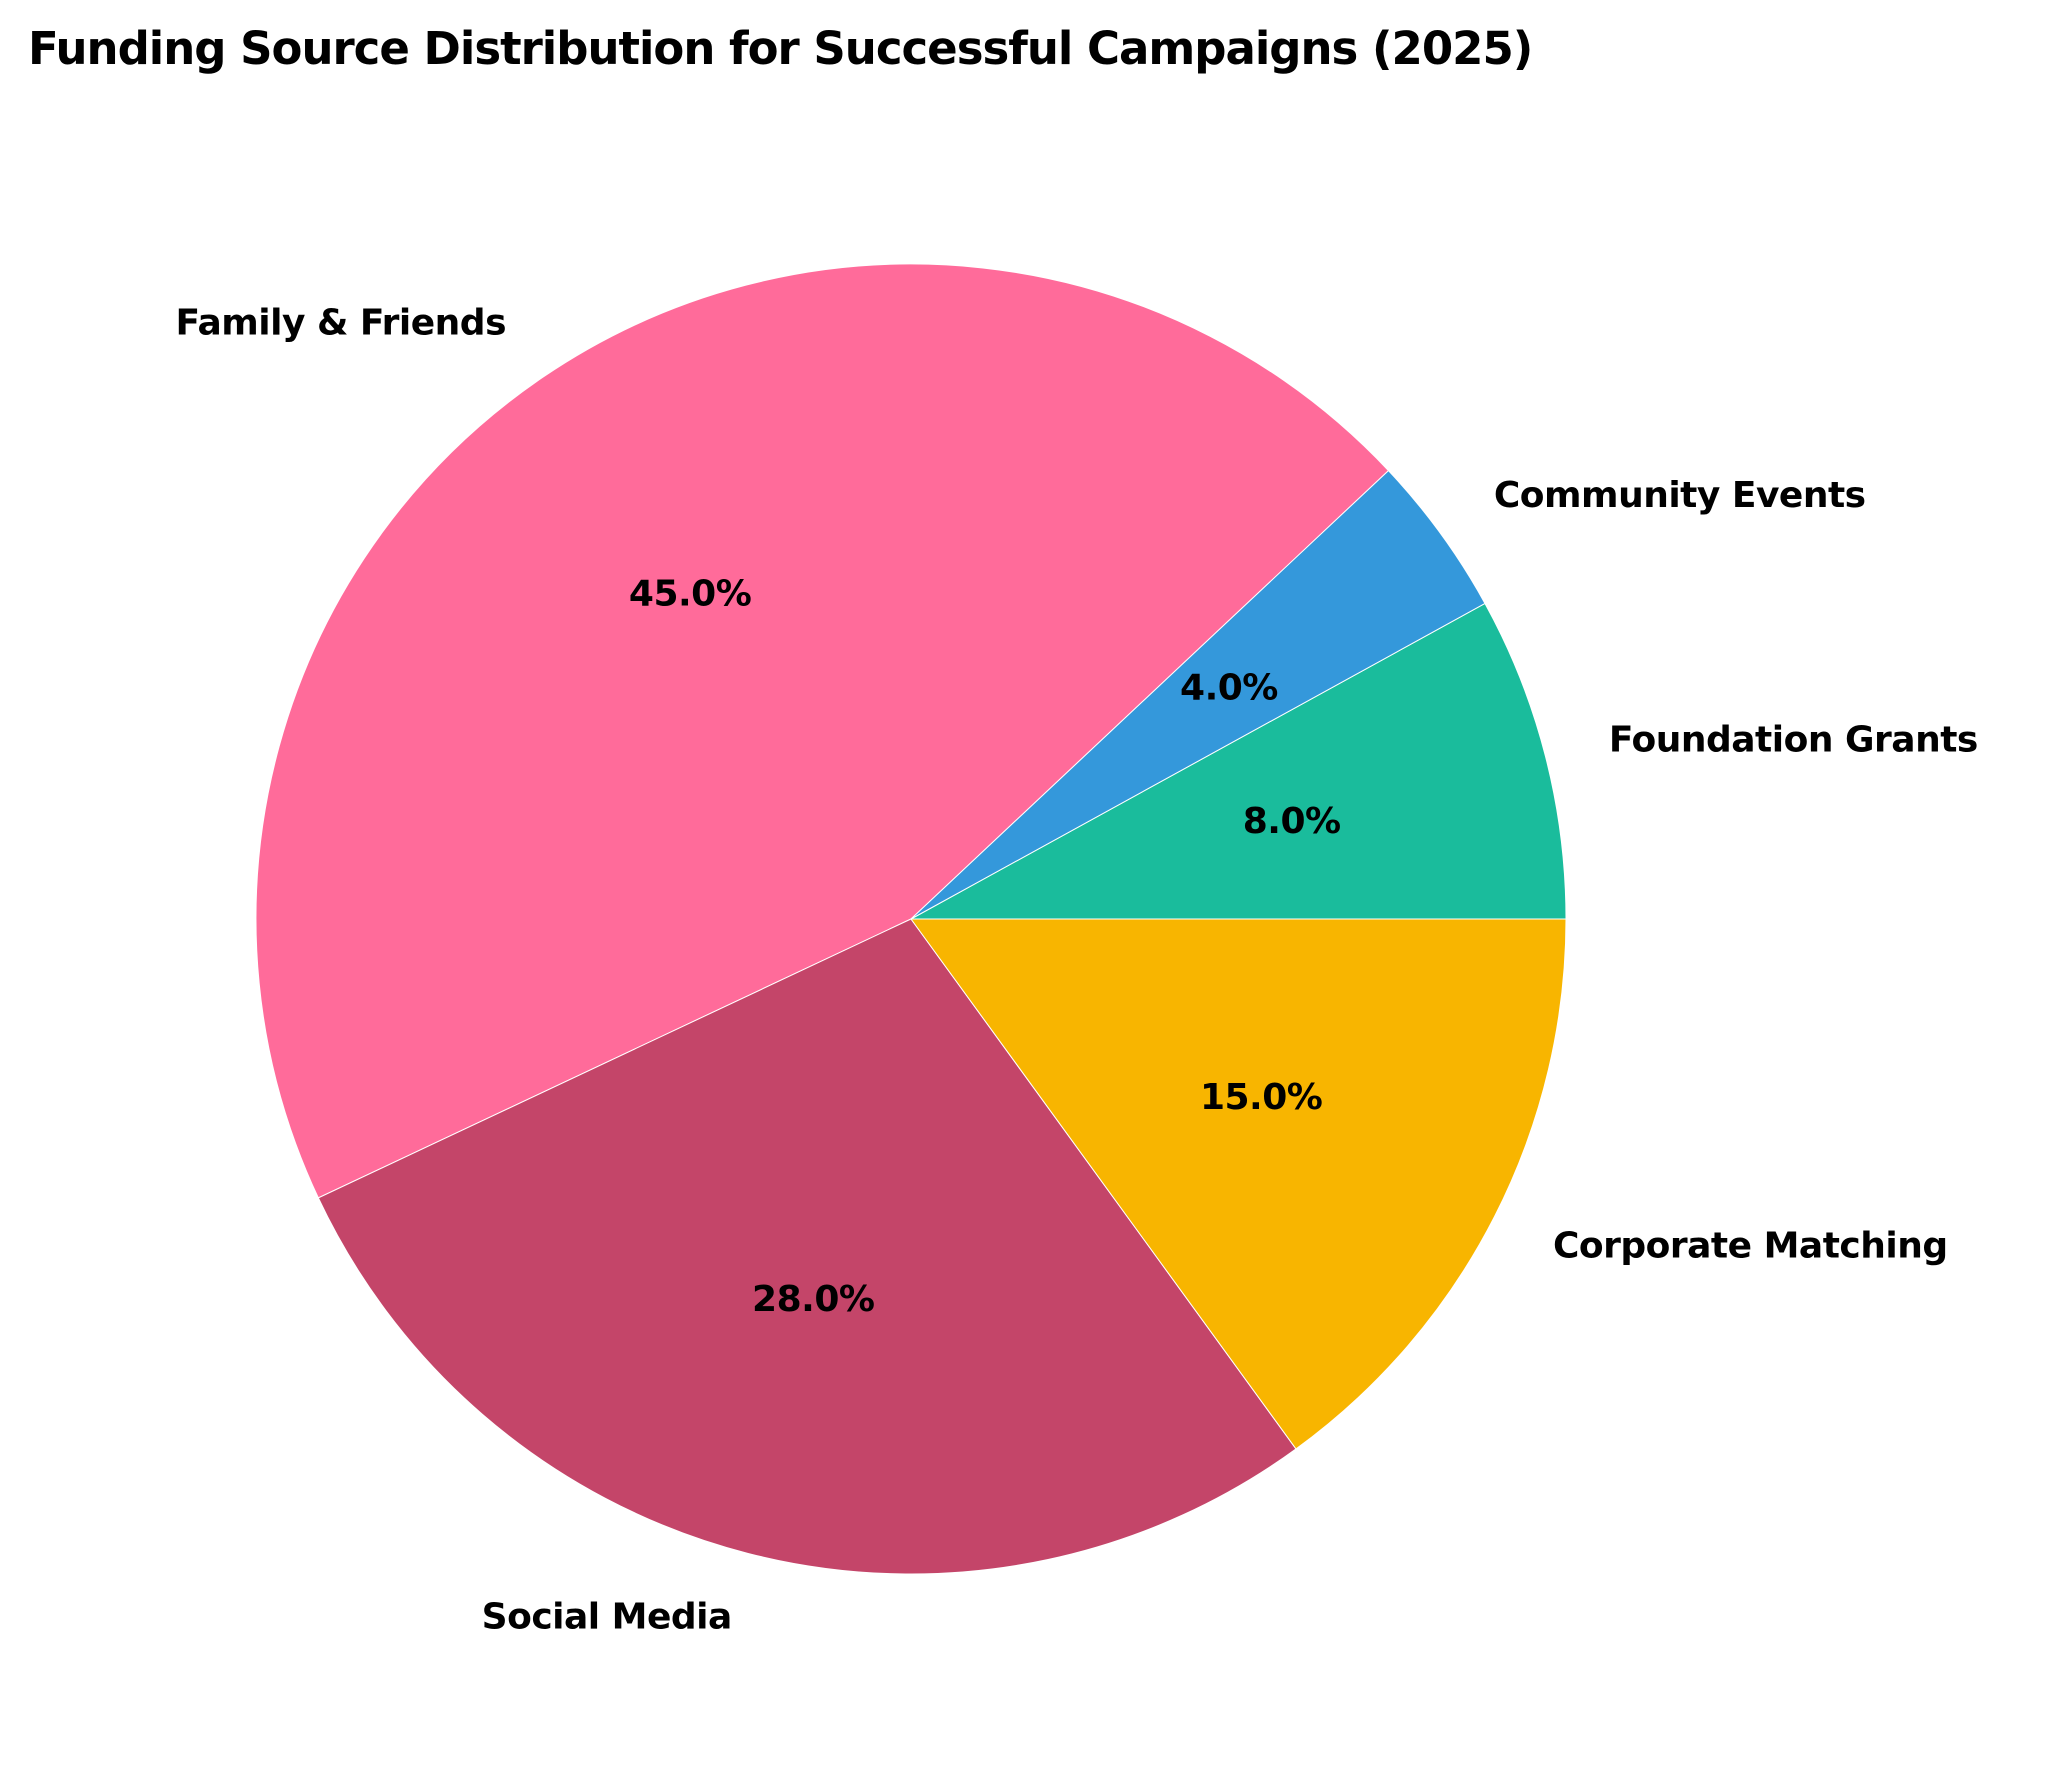 This screenshot has width=2063, height=1770. What do you see at coordinates (690, 593) in the screenshot?
I see `percent-label-family-friends: 45.0%` at bounding box center [690, 593].